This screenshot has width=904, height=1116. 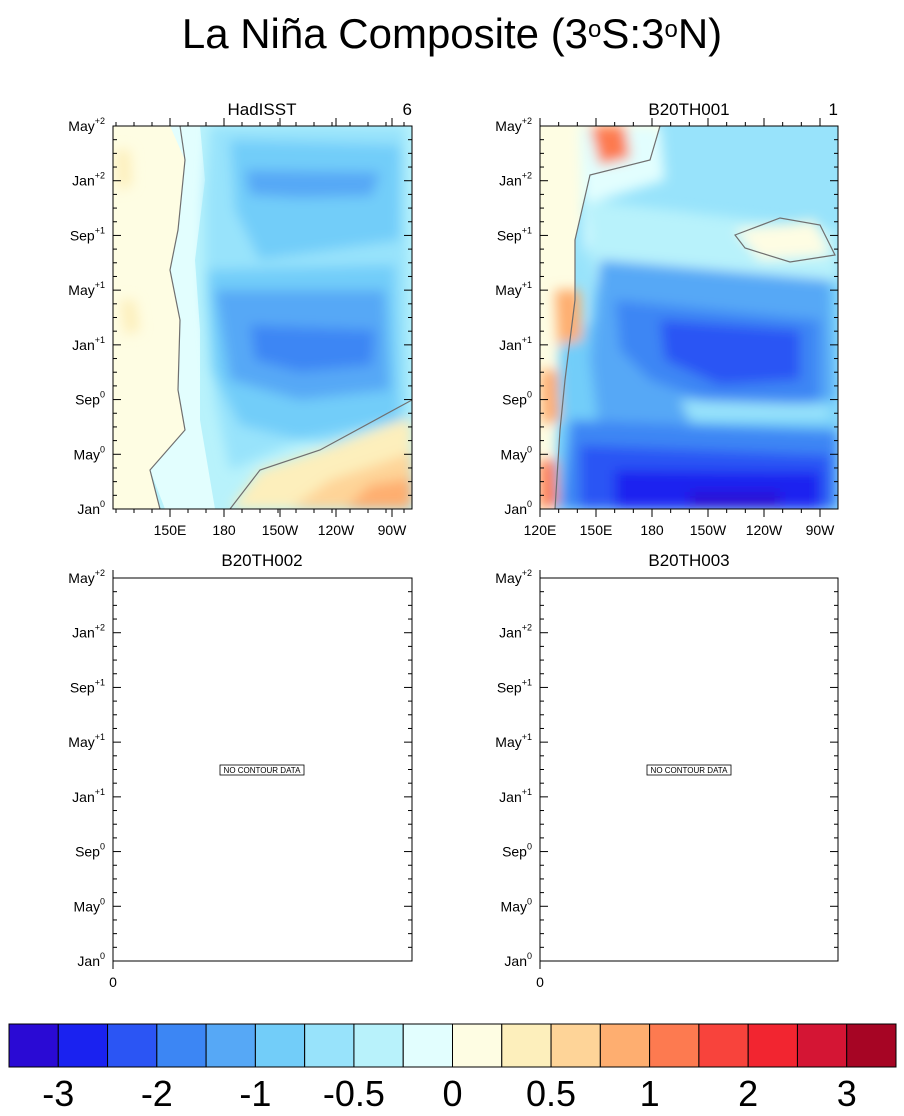 What do you see at coordinates (58, 1093) in the screenshot?
I see `colorbar-label: -3` at bounding box center [58, 1093].